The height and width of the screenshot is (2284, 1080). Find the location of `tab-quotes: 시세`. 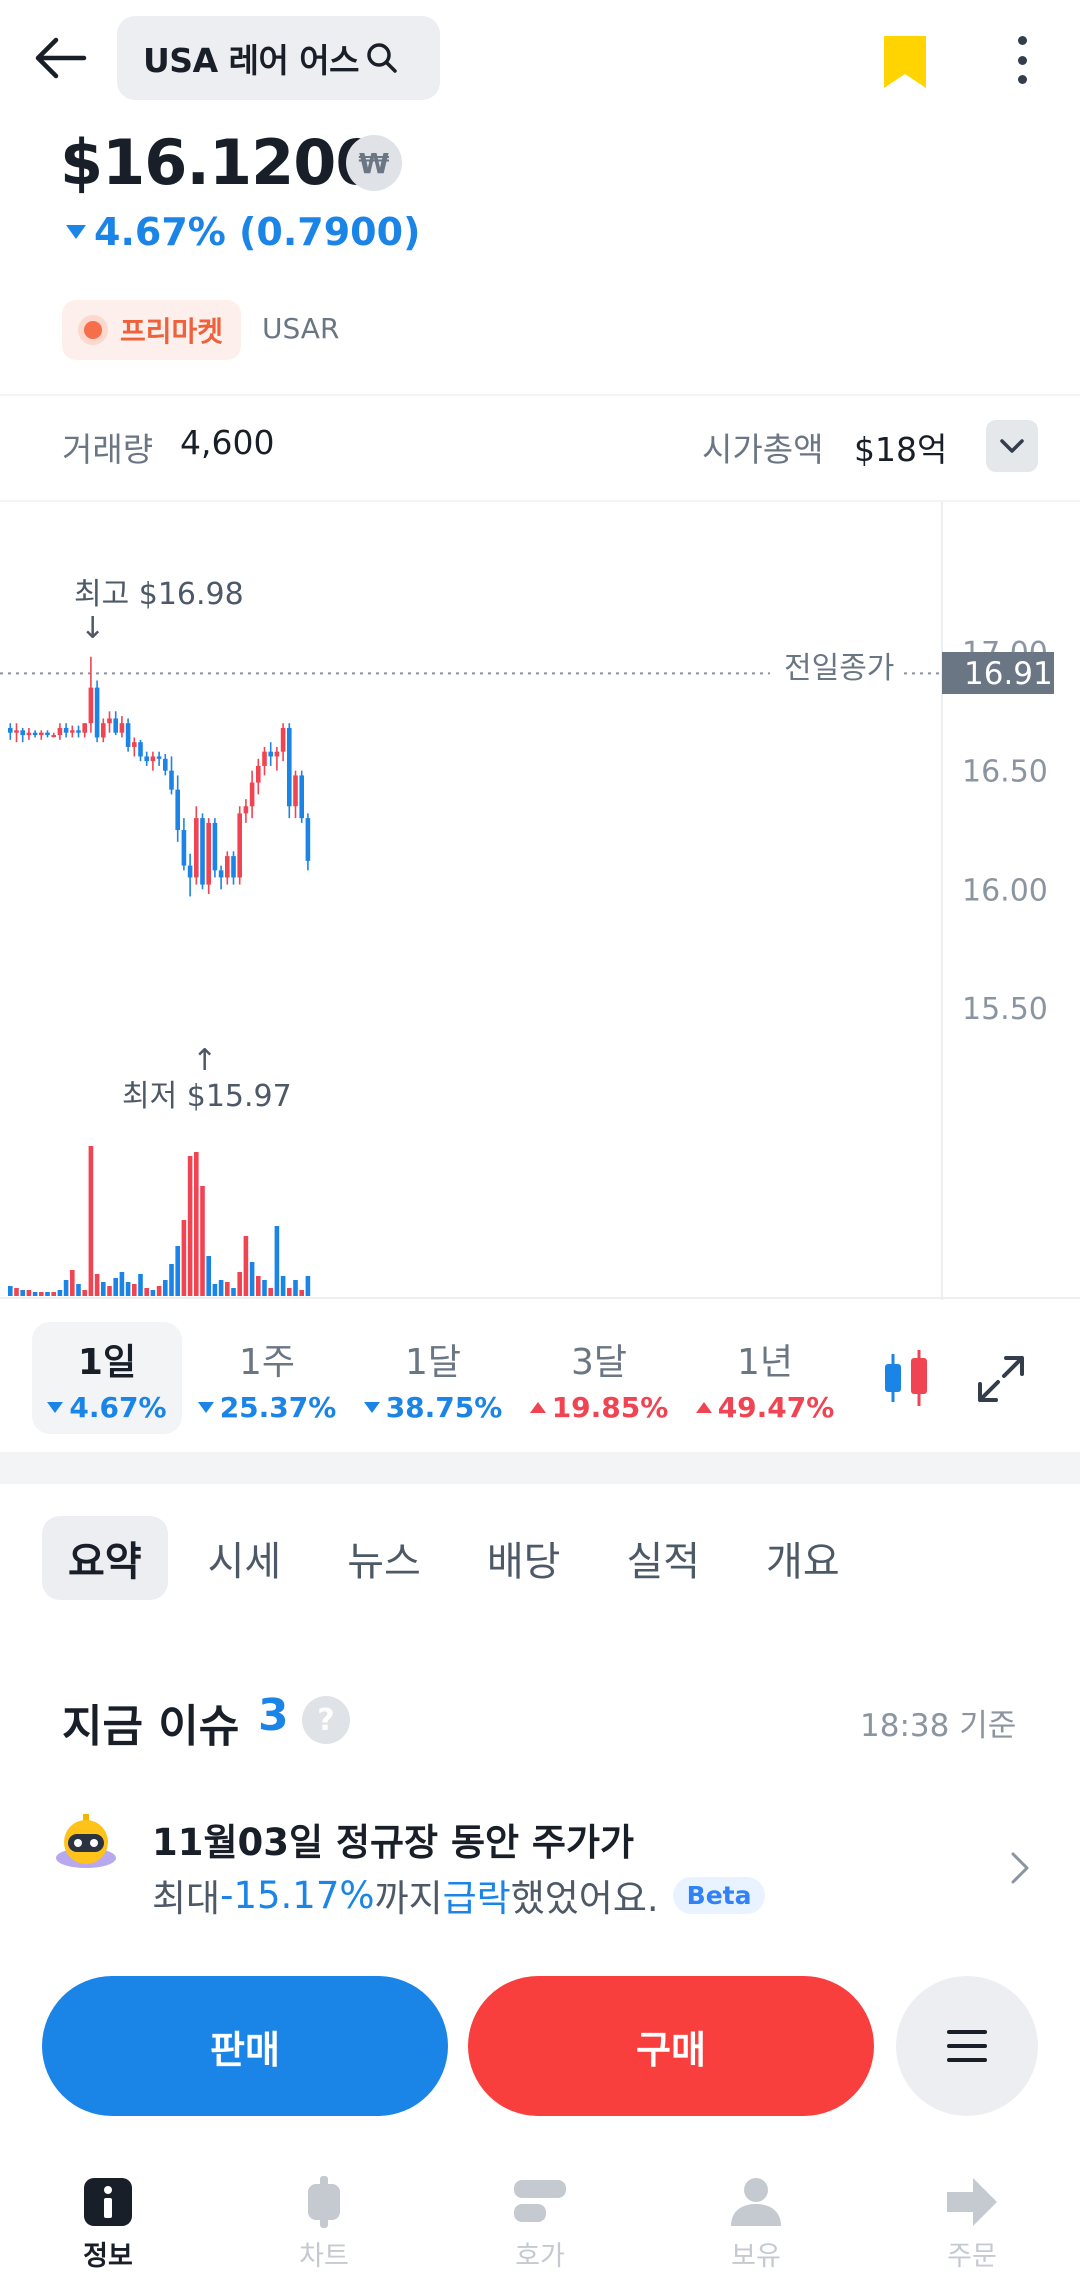

tab-quotes: 시세 is located at coordinates (244, 1562).